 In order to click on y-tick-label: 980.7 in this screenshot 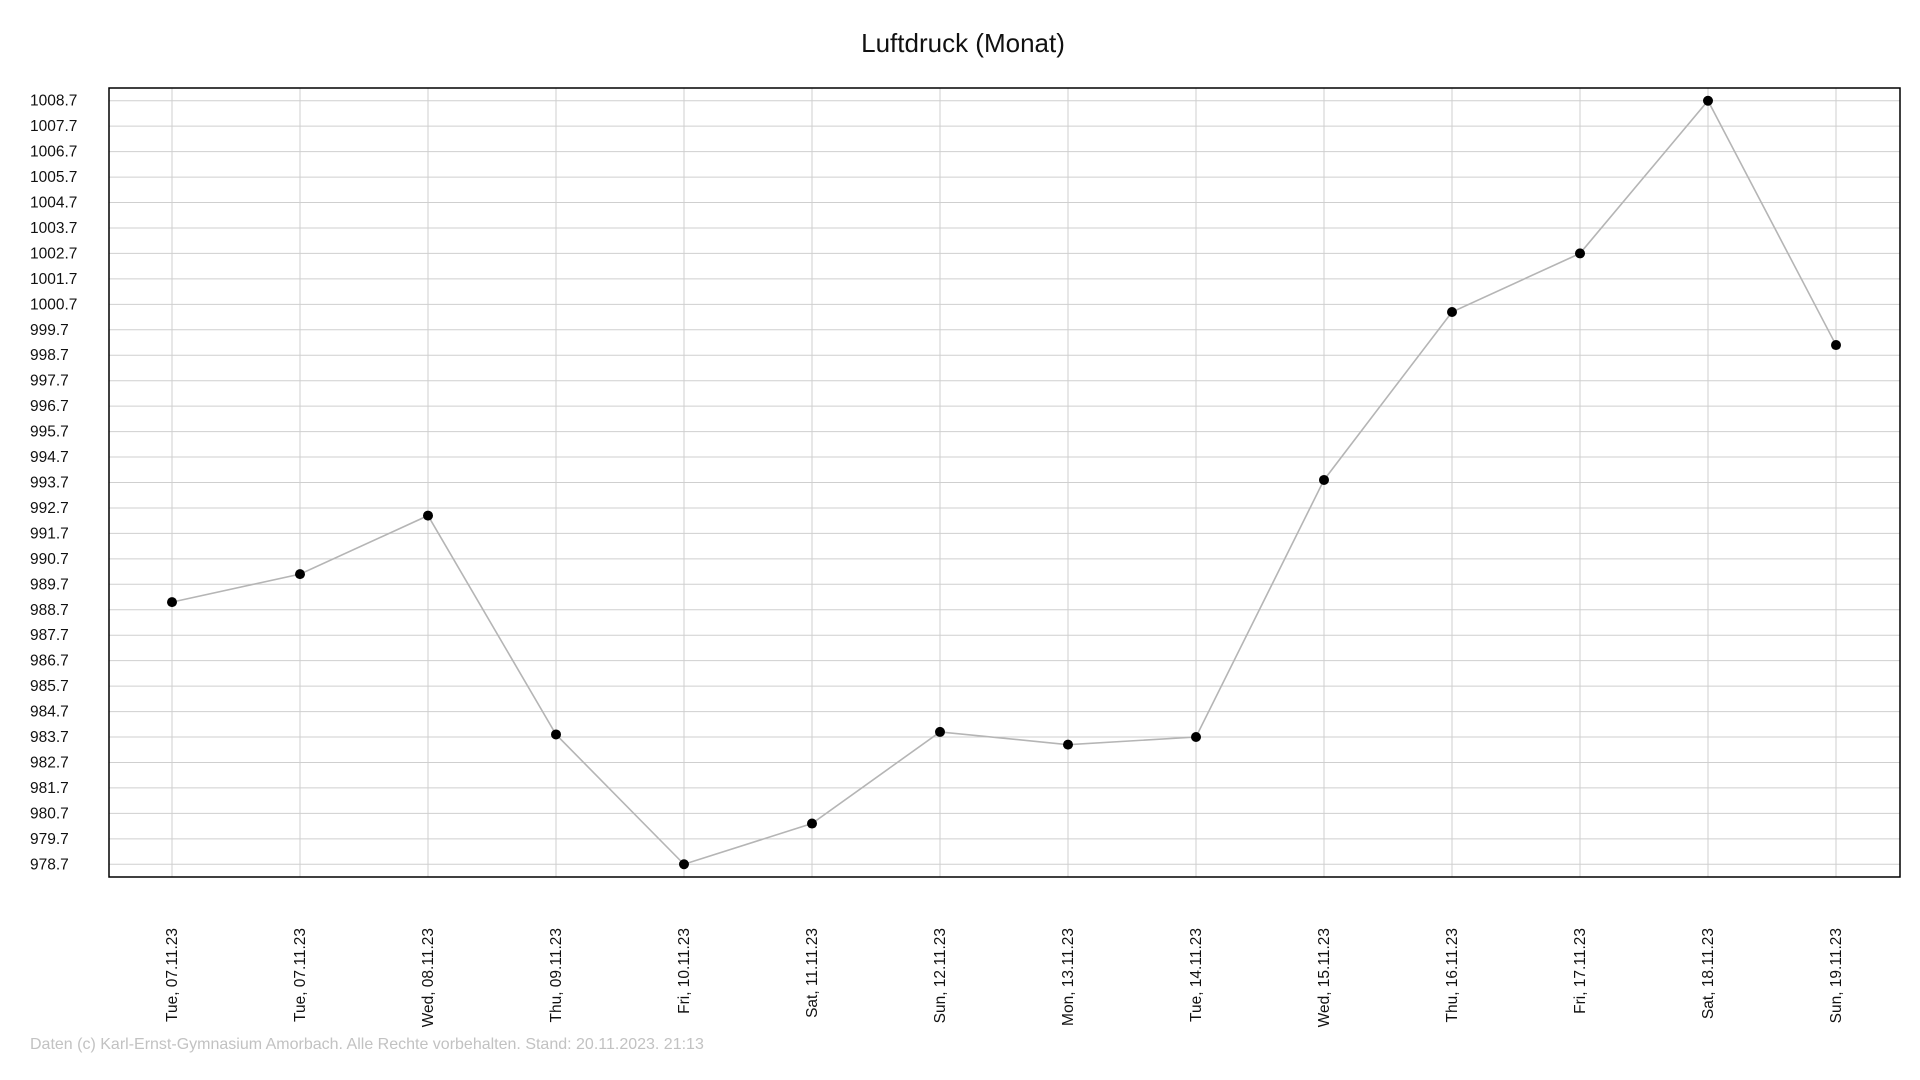, I will do `click(49, 813)`.